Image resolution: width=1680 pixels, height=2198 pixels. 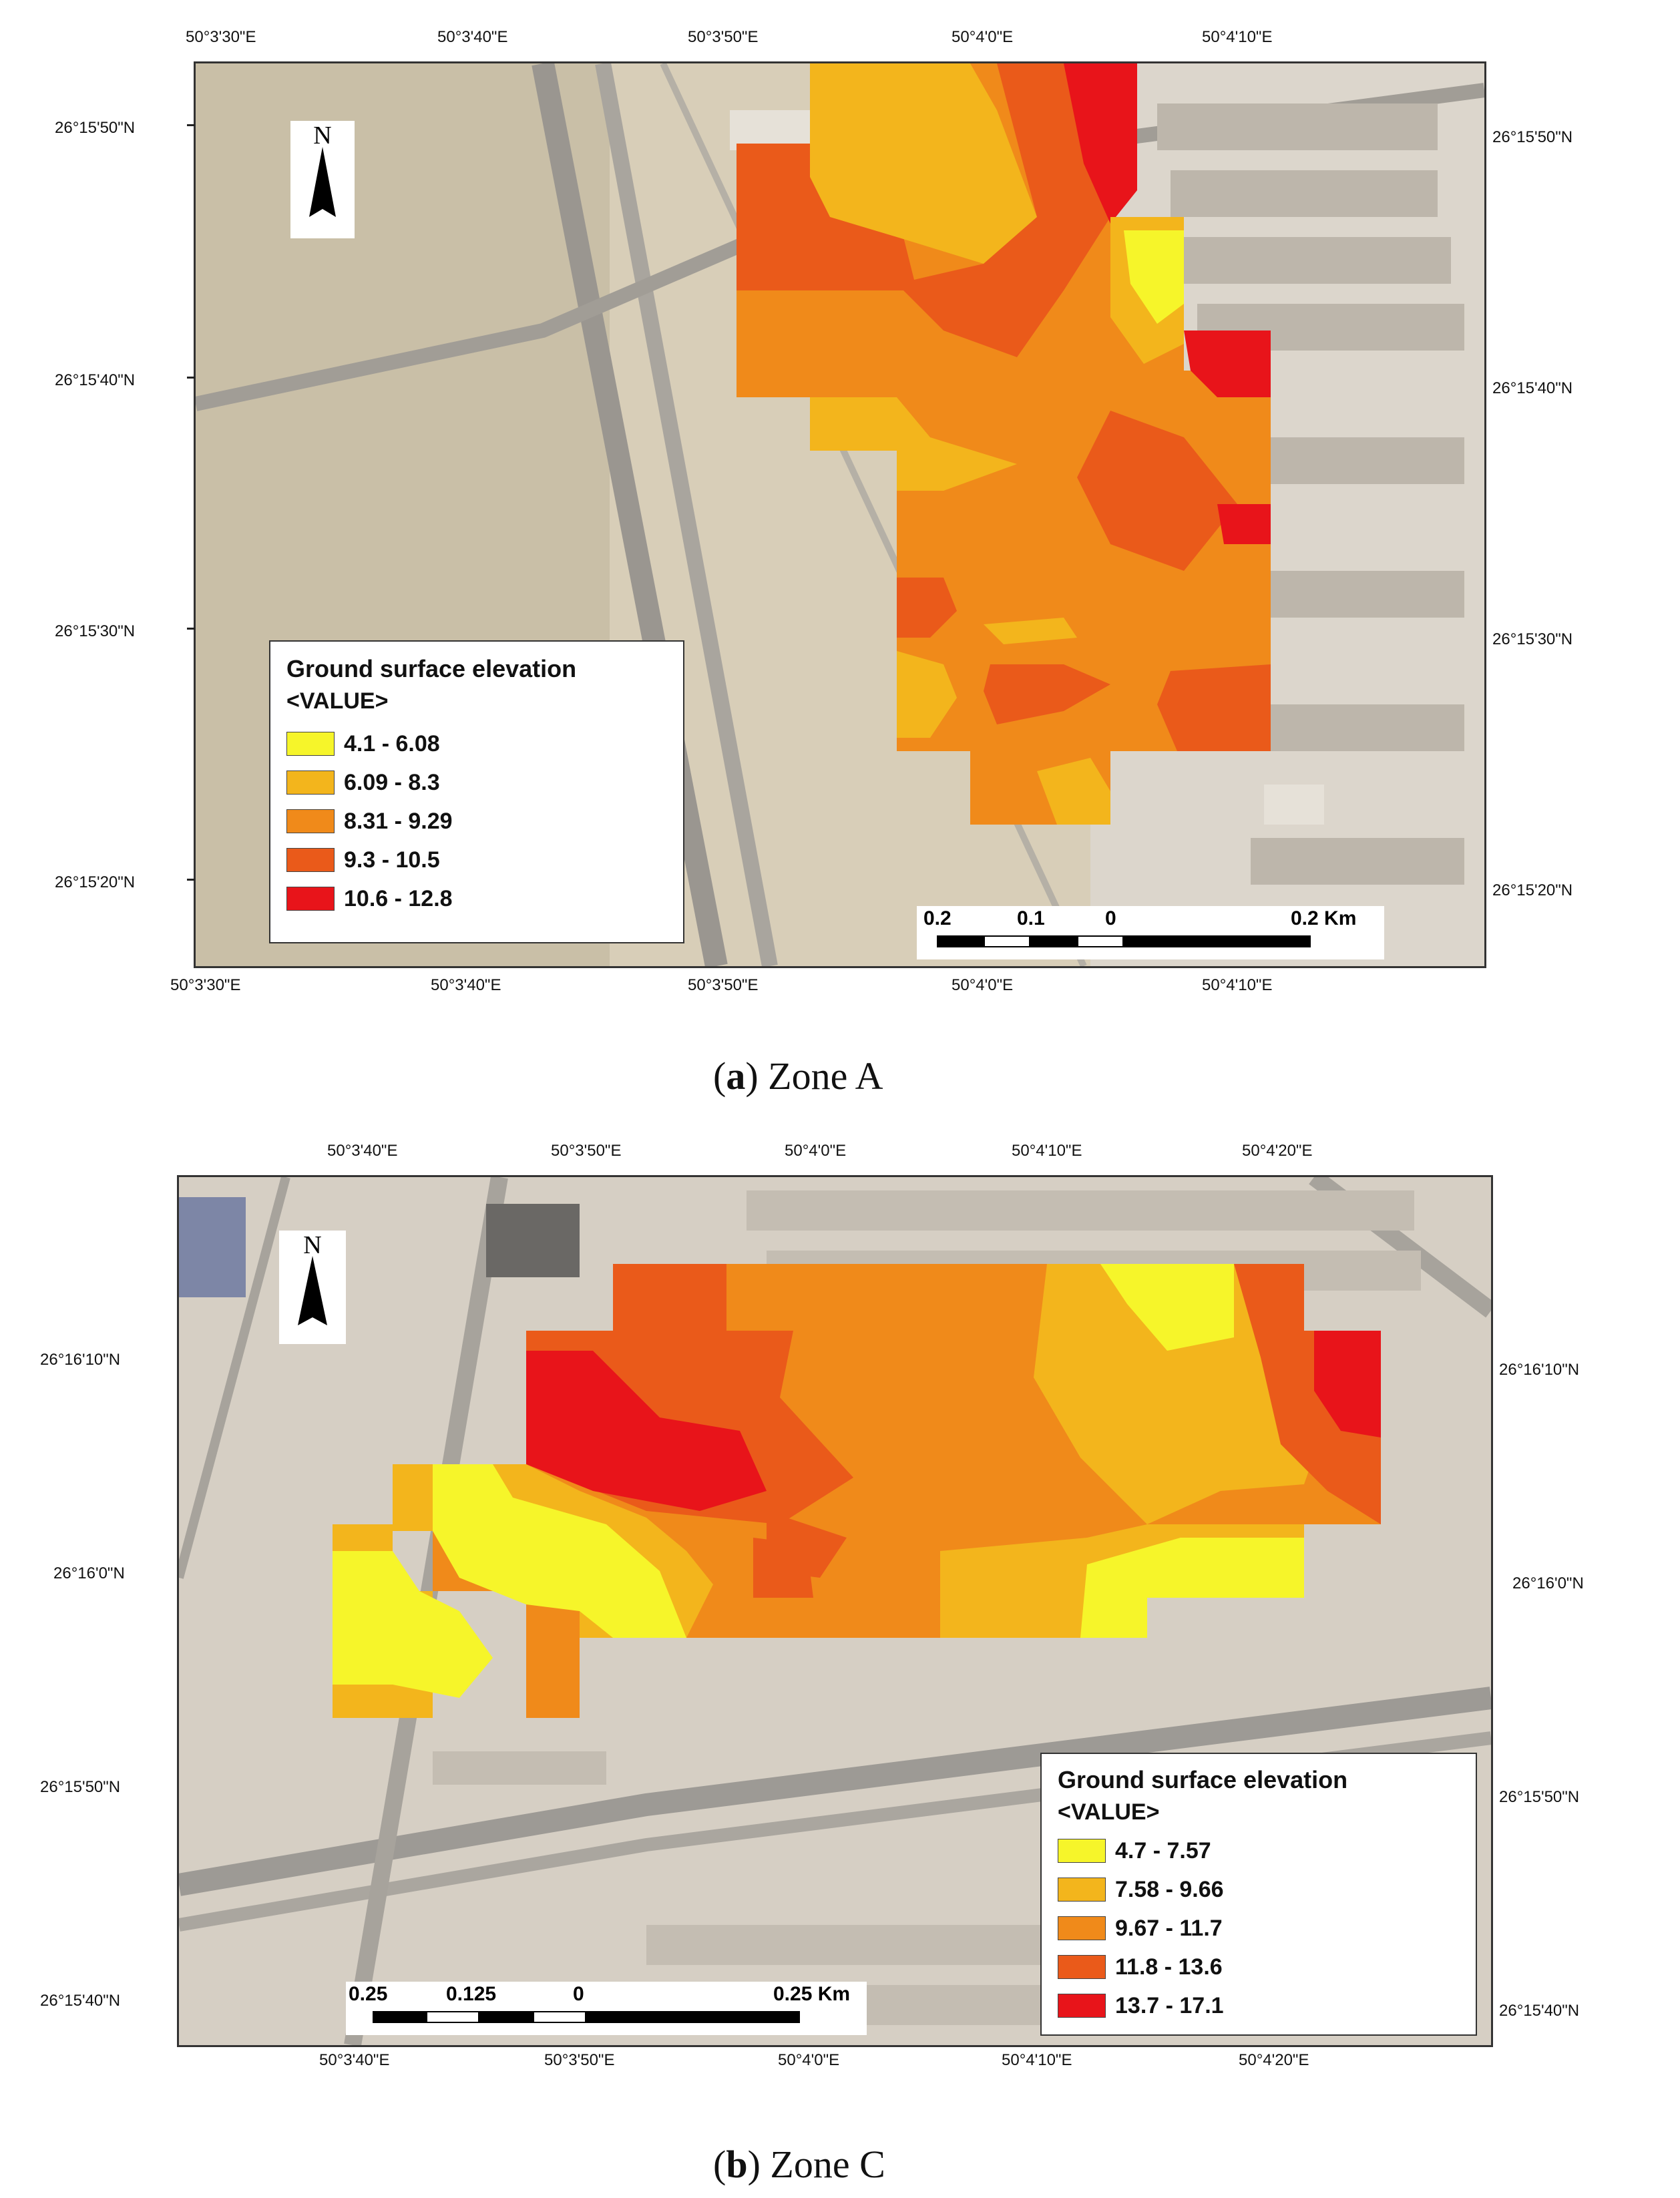 I want to click on bottom-coord-label: 50°3'50"E, so click(x=723, y=985).